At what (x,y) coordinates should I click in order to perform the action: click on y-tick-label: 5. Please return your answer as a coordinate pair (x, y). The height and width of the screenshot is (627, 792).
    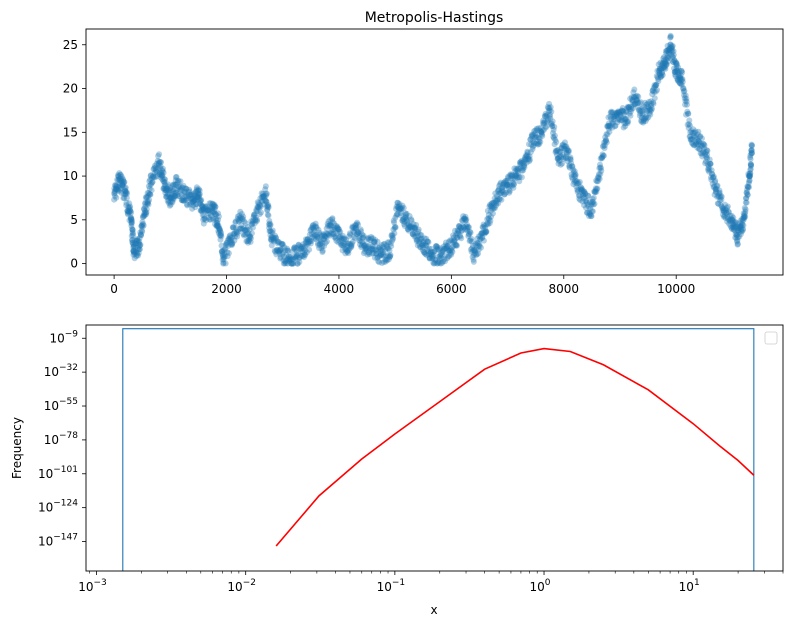
    Looking at the image, I should click on (74, 220).